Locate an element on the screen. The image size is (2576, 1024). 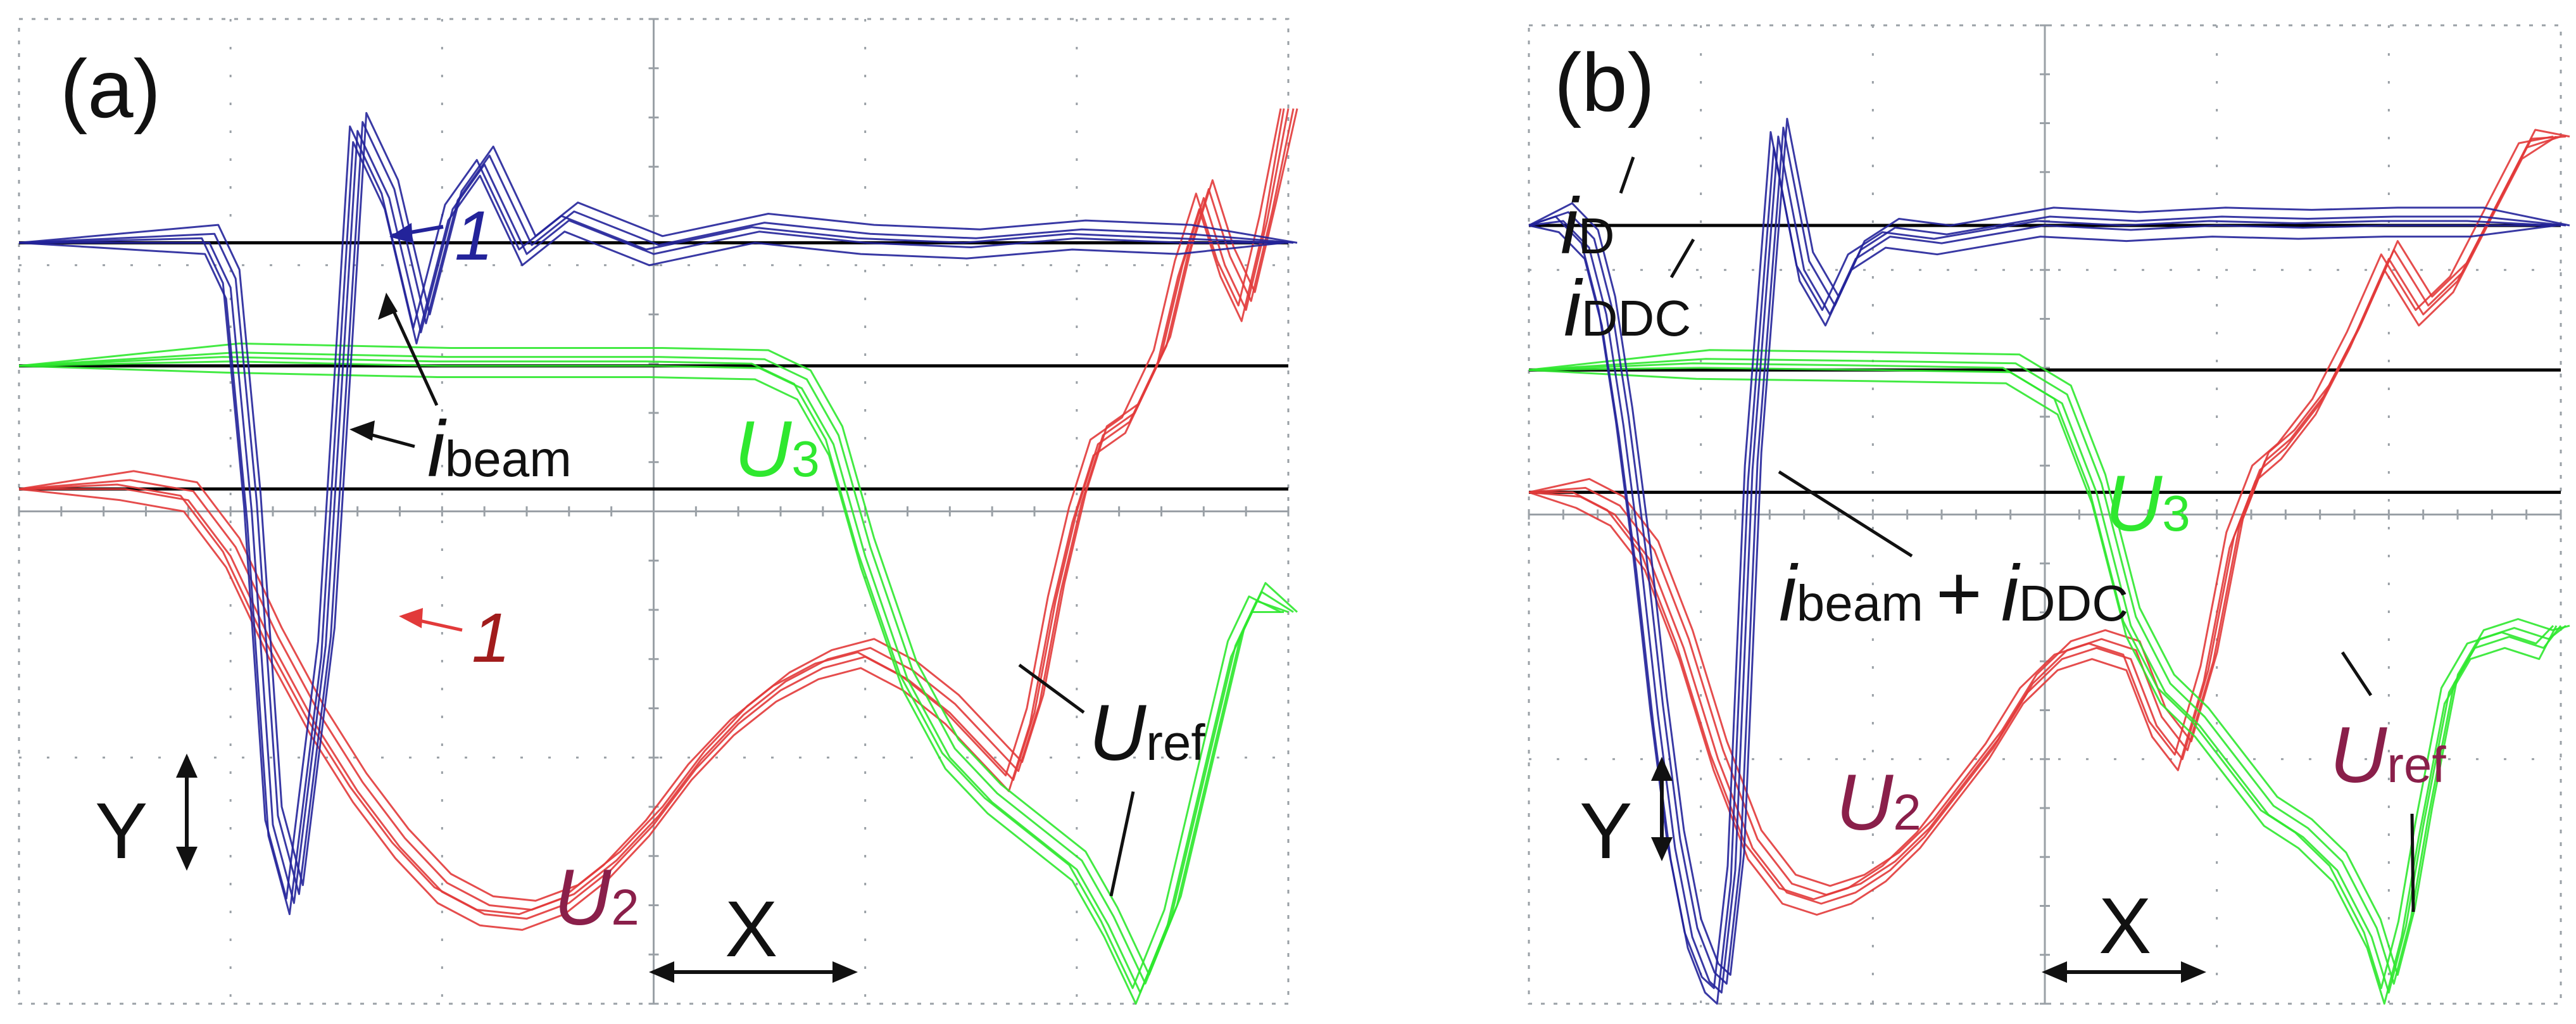
x-axis-arrow-b-right is located at coordinates (2193, 972).